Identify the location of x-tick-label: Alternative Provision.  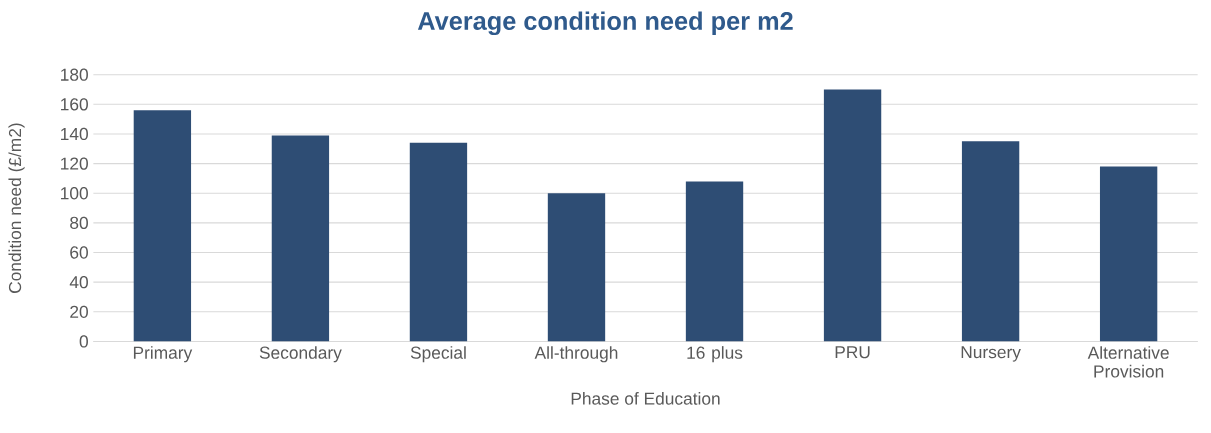
(1128, 361).